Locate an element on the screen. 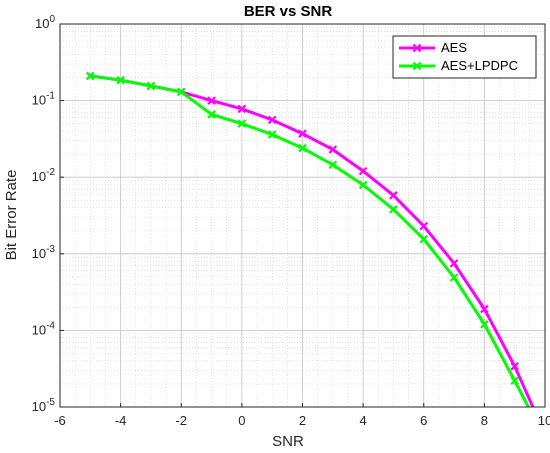 The height and width of the screenshot is (453, 550). x-tick-label: 8 is located at coordinates (484, 420).